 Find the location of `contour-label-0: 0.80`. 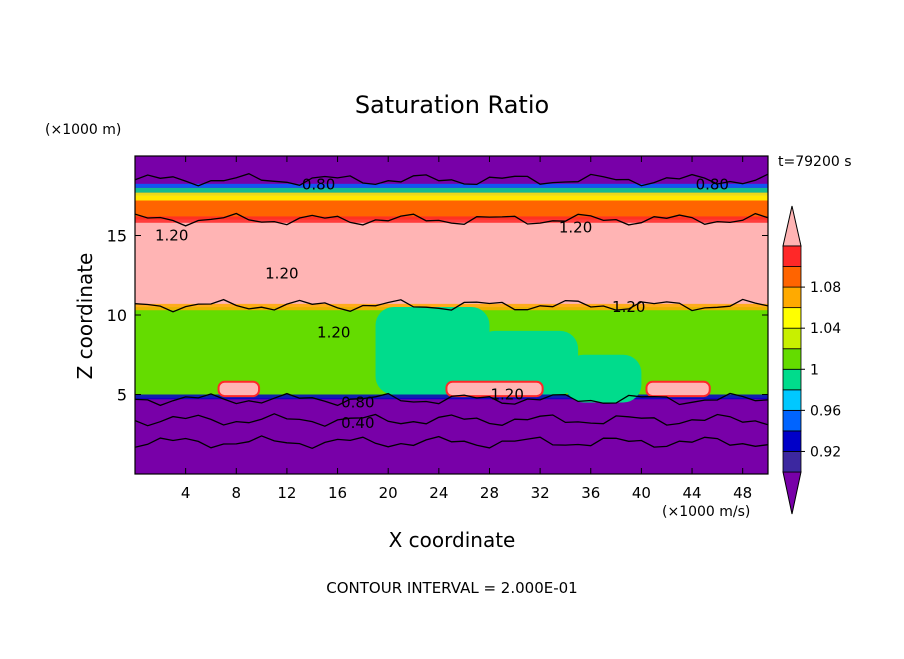

contour-label-0: 0.80 is located at coordinates (318, 185).